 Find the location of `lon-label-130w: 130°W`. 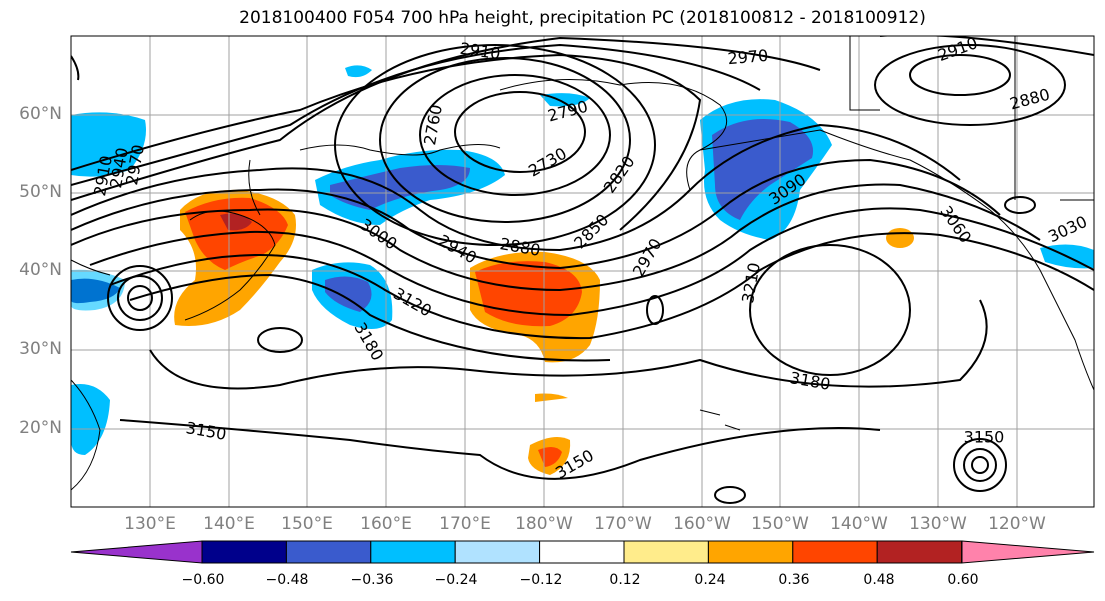

lon-label-130w: 130°W is located at coordinates (938, 524).